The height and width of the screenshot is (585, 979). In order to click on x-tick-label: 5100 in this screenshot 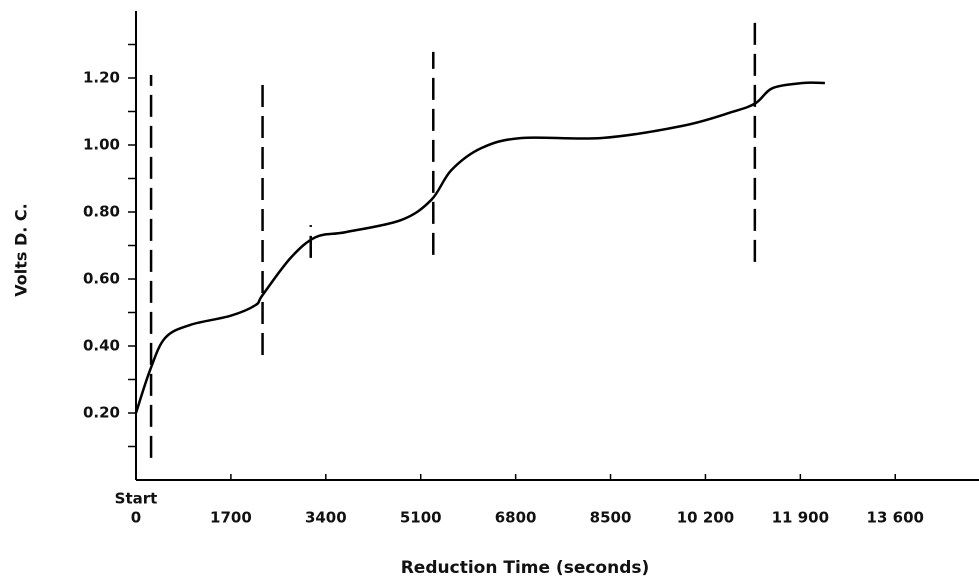, I will do `click(421, 518)`.